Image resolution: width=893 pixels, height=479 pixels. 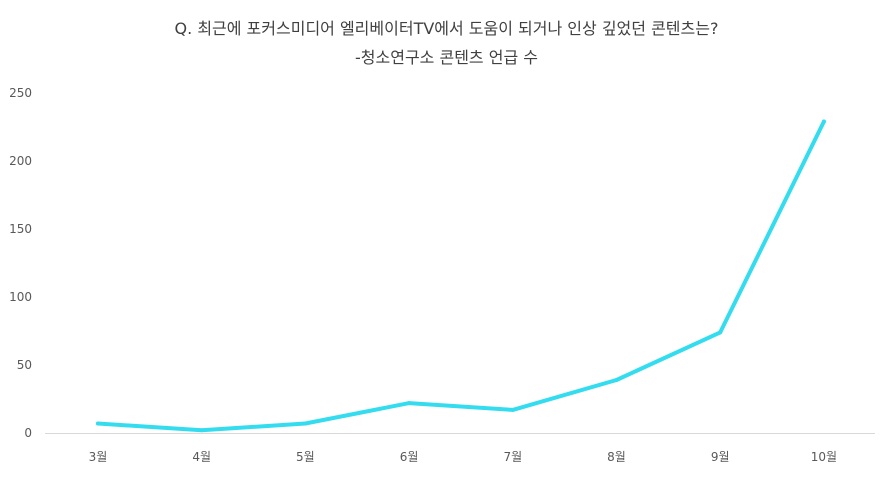 What do you see at coordinates (823, 121) in the screenshot?
I see `data-point-10월` at bounding box center [823, 121].